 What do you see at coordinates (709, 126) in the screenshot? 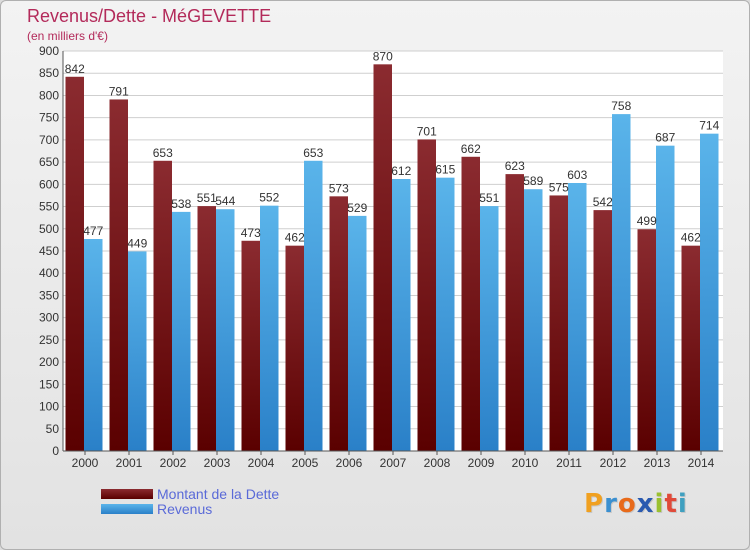
I see `data-label-revenus-2014: 714` at bounding box center [709, 126].